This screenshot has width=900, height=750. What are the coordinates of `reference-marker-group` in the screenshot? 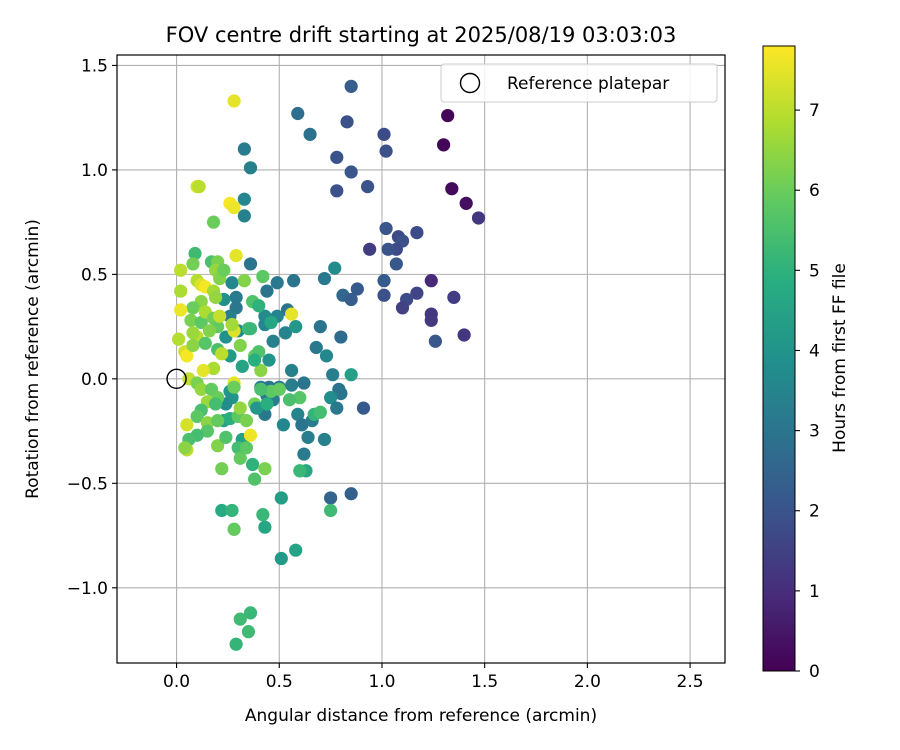 It's located at (176, 379).